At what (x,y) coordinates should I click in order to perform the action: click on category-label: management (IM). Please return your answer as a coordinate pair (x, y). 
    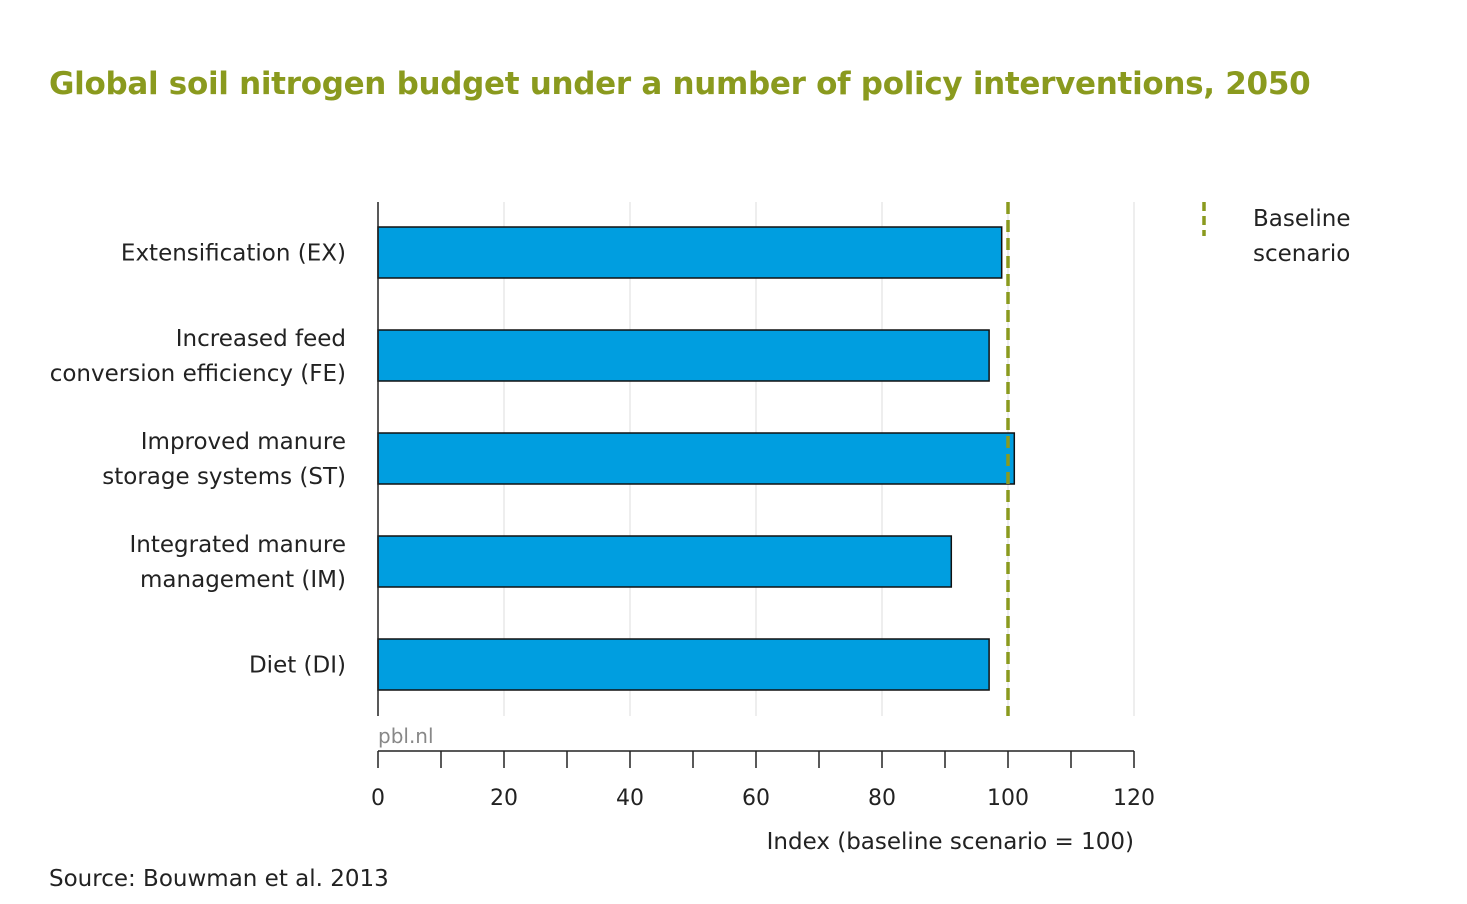
    Looking at the image, I should click on (243, 580).